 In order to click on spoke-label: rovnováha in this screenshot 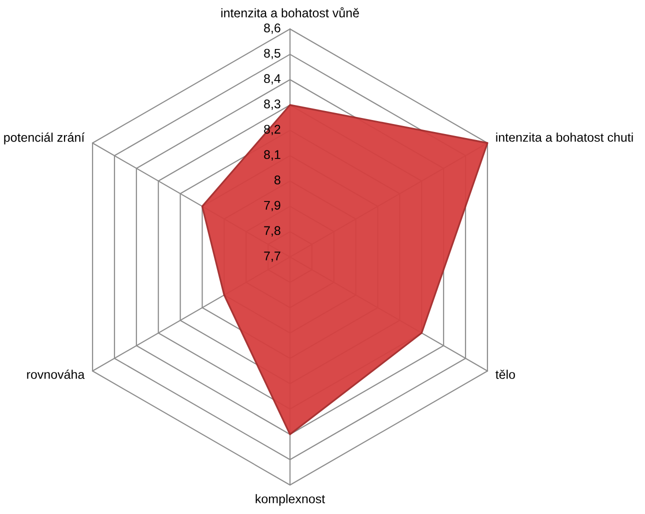, I will do `click(56, 374)`.